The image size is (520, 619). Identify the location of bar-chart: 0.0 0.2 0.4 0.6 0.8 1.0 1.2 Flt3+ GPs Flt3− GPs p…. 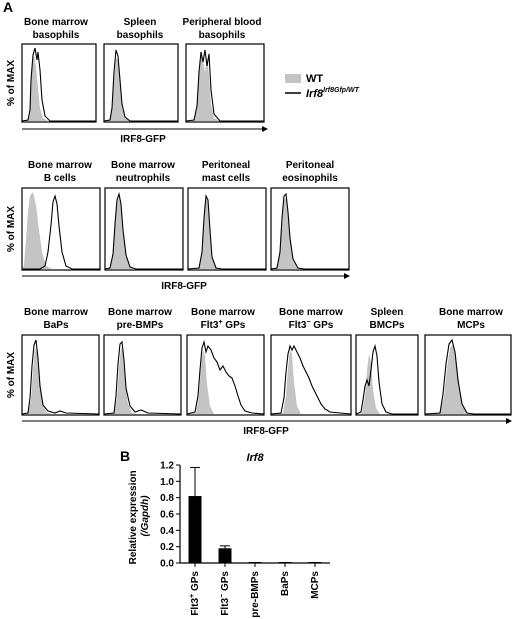
(245, 539).